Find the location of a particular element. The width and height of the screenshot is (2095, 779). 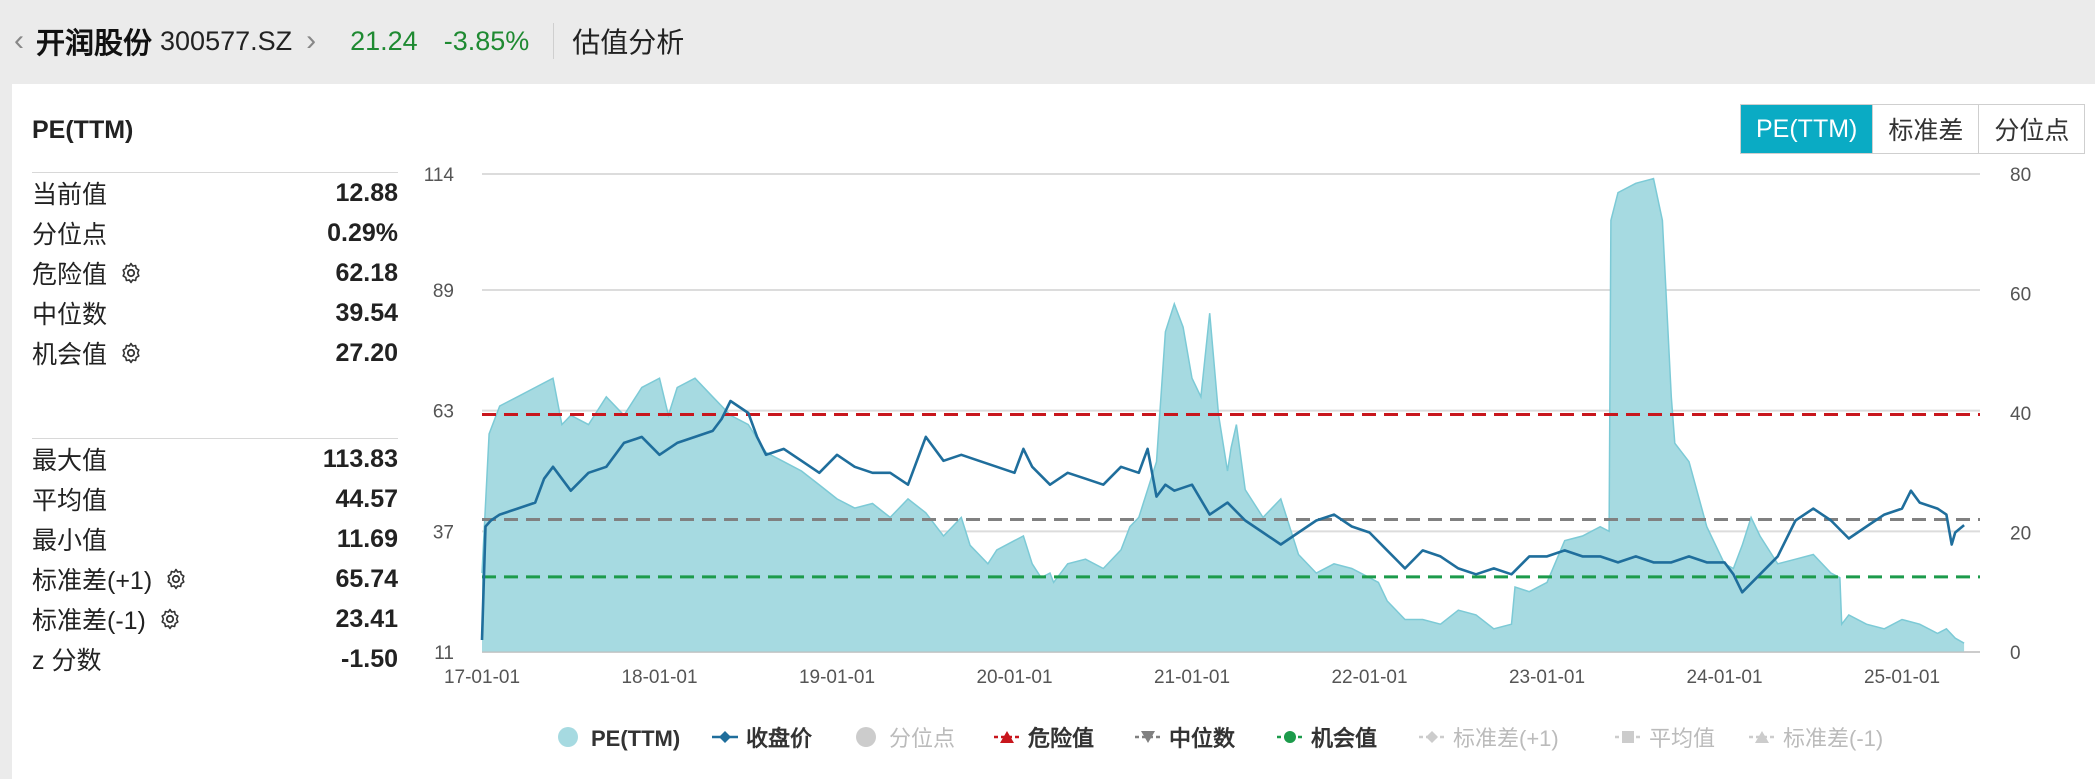

x-tick-label: 19-01-01 is located at coordinates (837, 677).